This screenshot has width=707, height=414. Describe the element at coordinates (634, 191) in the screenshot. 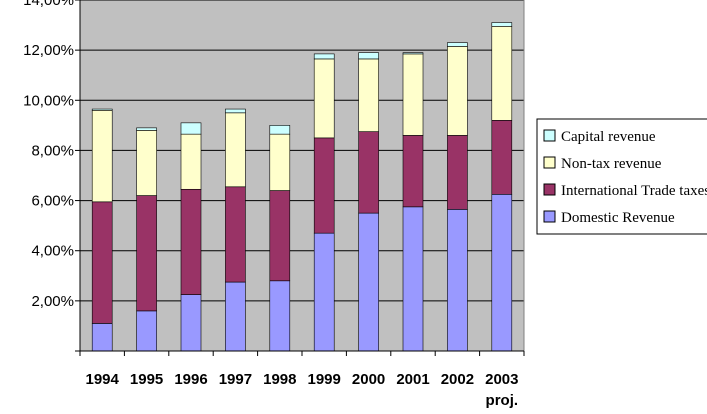

I see `legend-label: International Trade taxes` at that location.